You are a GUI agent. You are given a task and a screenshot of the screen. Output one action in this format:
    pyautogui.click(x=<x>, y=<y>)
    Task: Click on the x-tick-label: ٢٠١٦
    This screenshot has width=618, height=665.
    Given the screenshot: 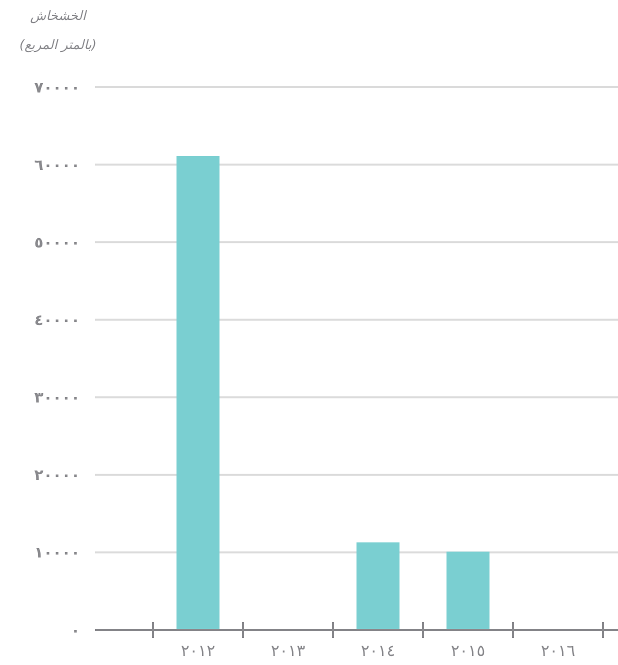 What is the action you would take?
    pyautogui.click(x=558, y=650)
    